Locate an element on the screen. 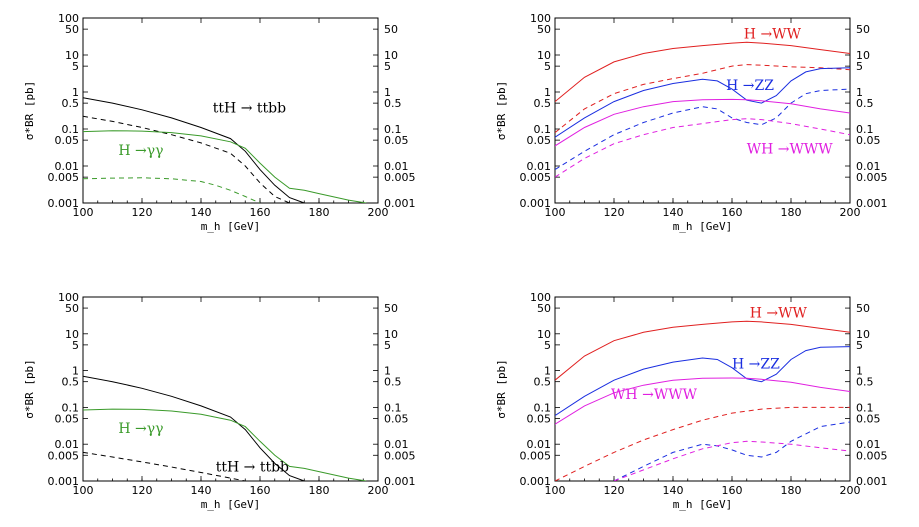 This screenshot has height=527, width=919. right-y-tick-label: 0.1 is located at coordinates (393, 407).